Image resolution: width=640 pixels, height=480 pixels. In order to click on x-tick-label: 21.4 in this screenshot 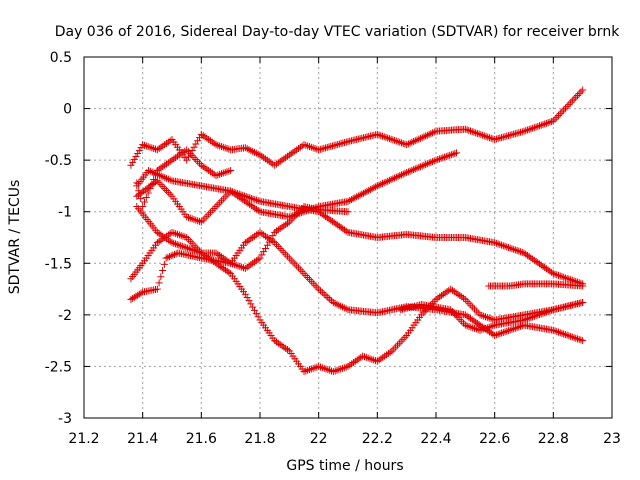, I will do `click(142, 439)`.